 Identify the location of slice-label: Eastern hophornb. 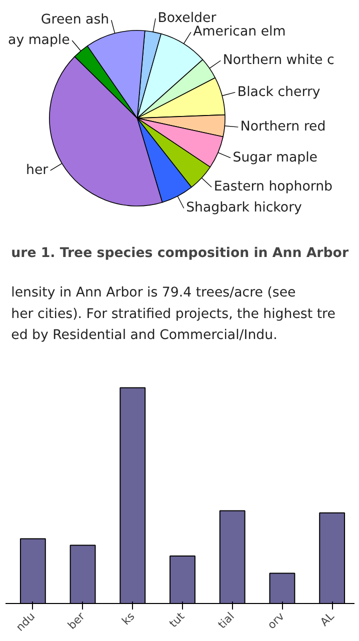
(273, 187).